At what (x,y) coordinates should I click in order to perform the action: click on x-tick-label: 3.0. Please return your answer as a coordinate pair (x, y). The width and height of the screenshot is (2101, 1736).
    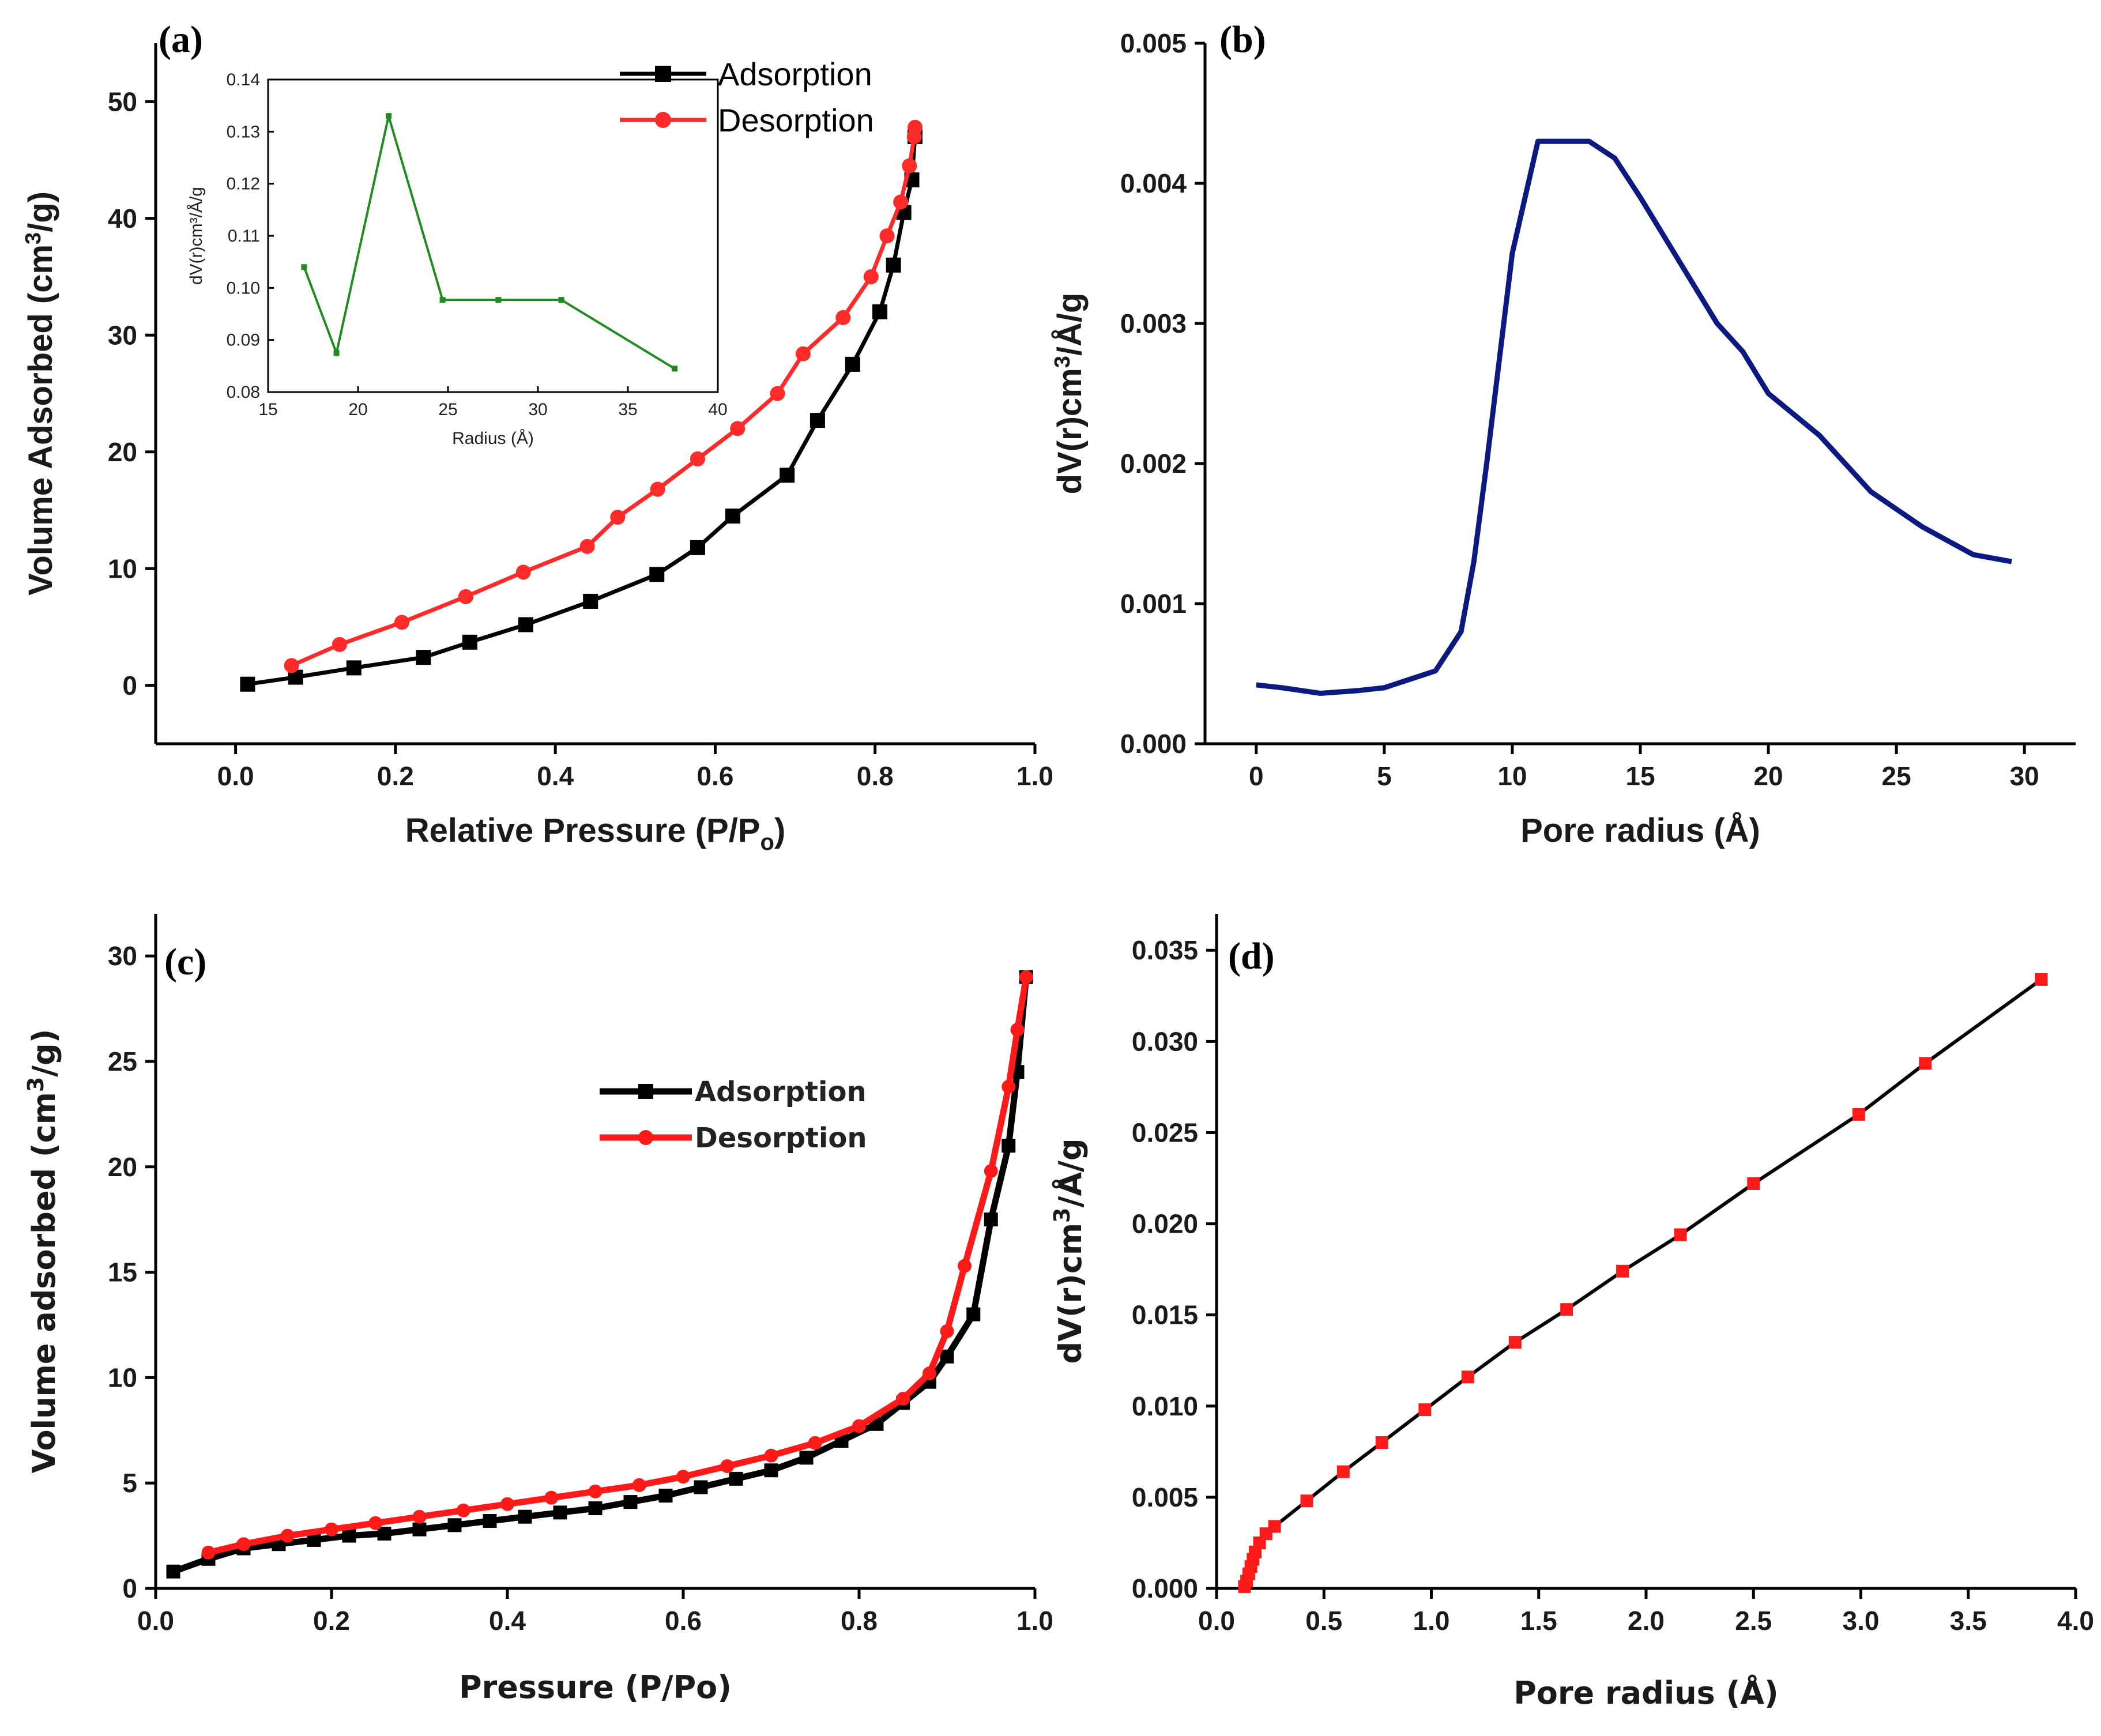
    Looking at the image, I should click on (1861, 1621).